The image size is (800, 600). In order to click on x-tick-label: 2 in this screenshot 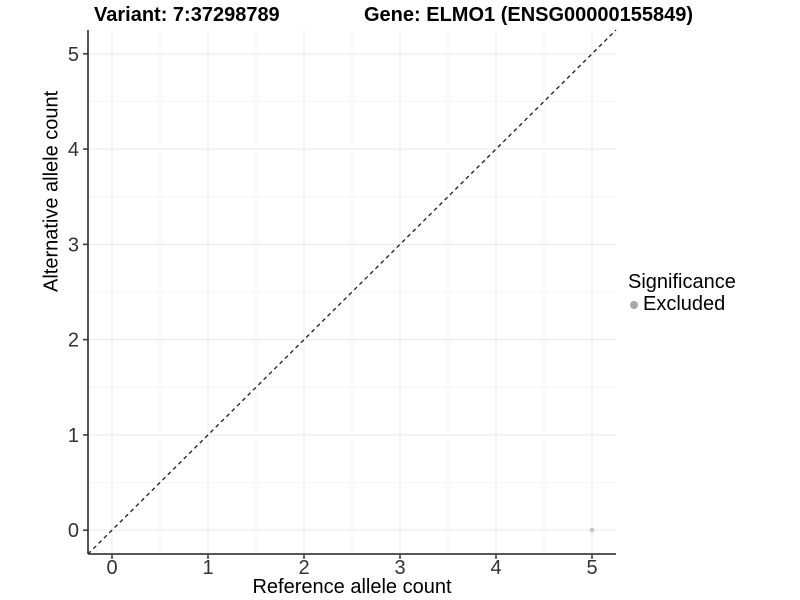, I will do `click(303, 568)`.